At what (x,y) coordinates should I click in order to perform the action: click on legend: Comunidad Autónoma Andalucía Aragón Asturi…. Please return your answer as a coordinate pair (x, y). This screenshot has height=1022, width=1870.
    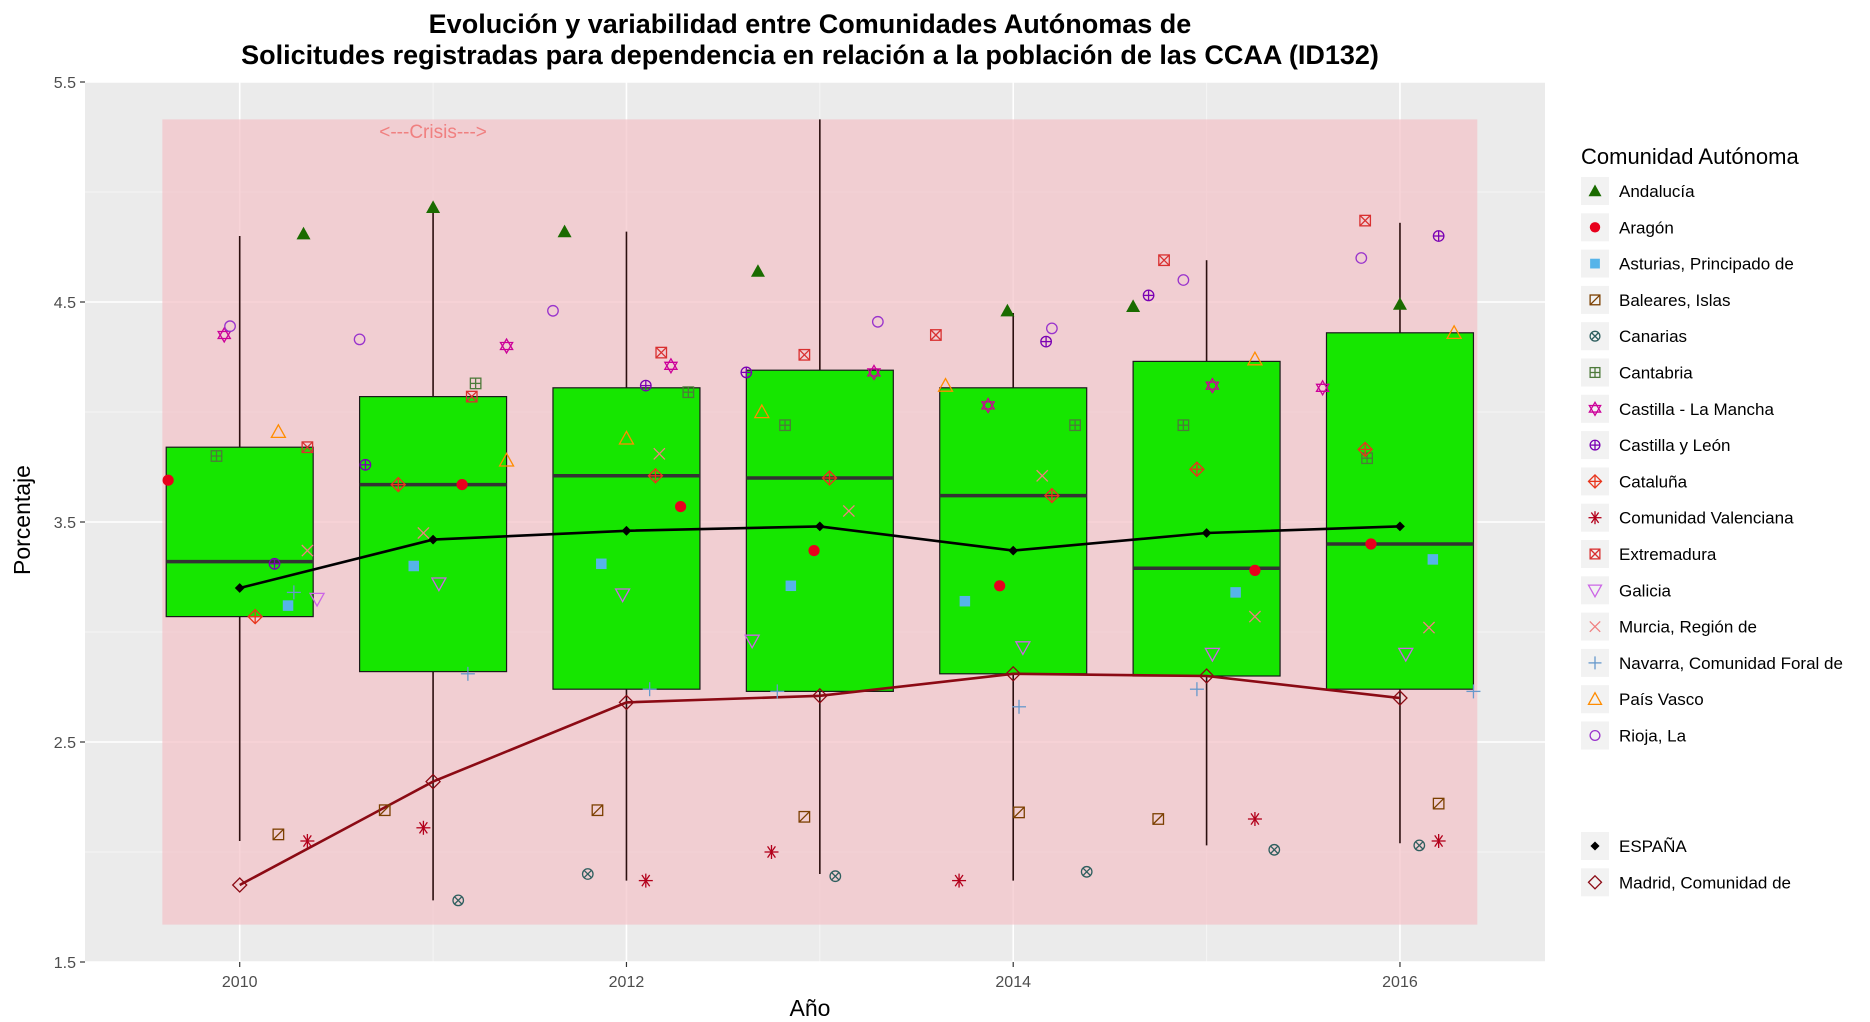
    Looking at the image, I should click on (1712, 520).